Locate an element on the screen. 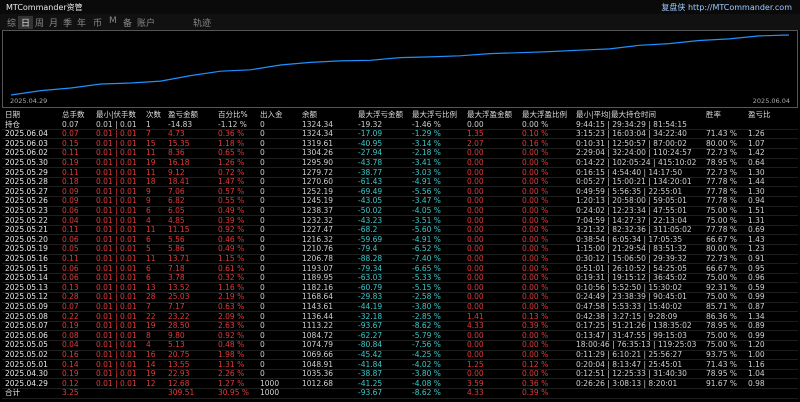  brand-link: 复盘侠 http://MTCommander.com is located at coordinates (726, 7).